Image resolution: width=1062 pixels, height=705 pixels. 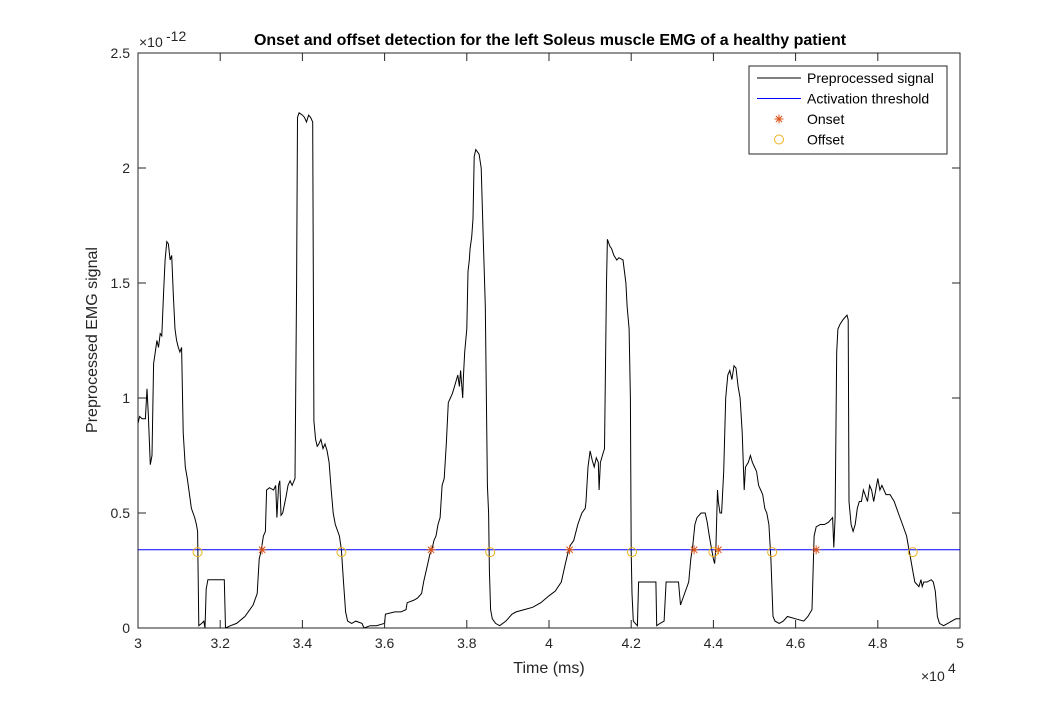 What do you see at coordinates (126, 398) in the screenshot?
I see `y-tick-label: 1` at bounding box center [126, 398].